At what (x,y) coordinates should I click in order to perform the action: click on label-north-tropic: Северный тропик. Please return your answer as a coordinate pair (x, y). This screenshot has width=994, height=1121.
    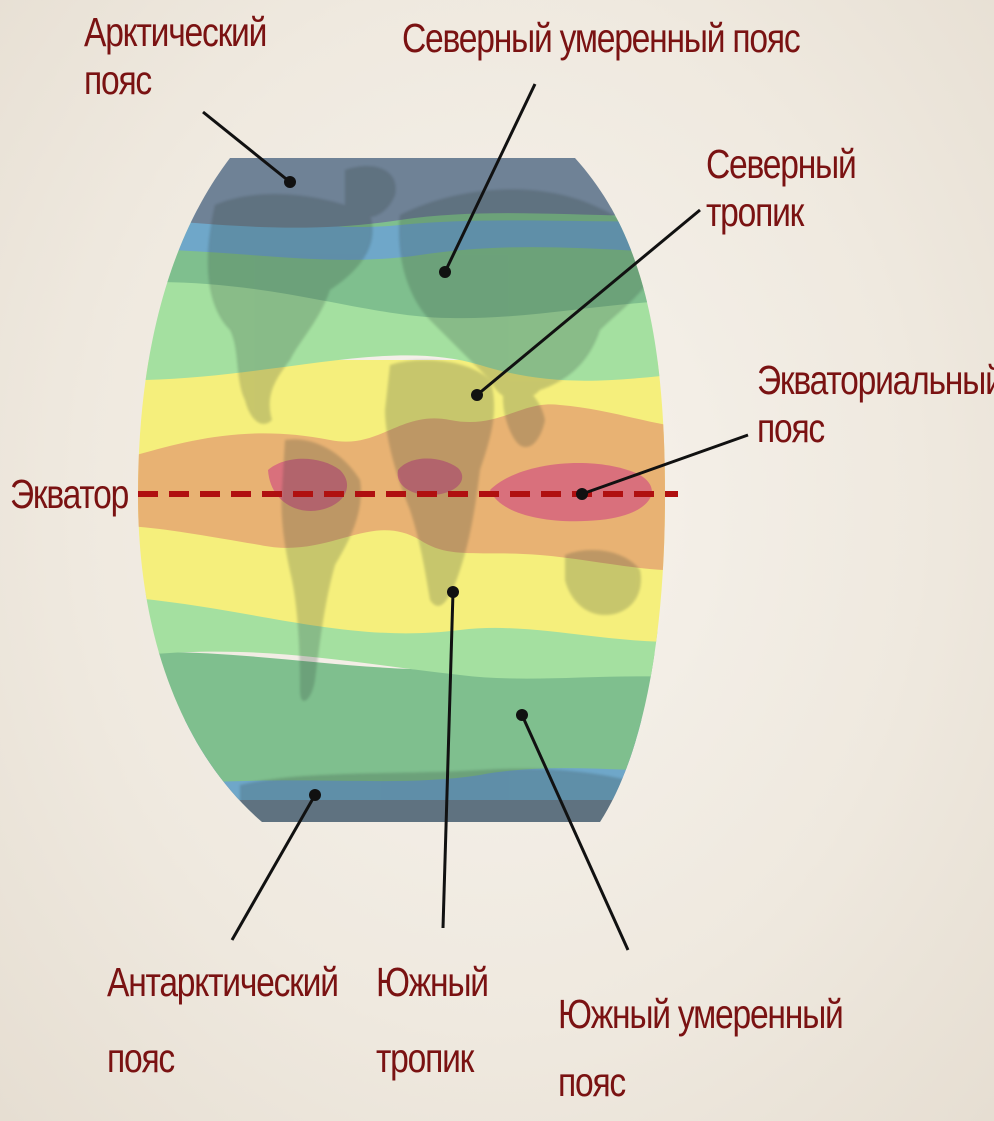
    Looking at the image, I should click on (781, 188).